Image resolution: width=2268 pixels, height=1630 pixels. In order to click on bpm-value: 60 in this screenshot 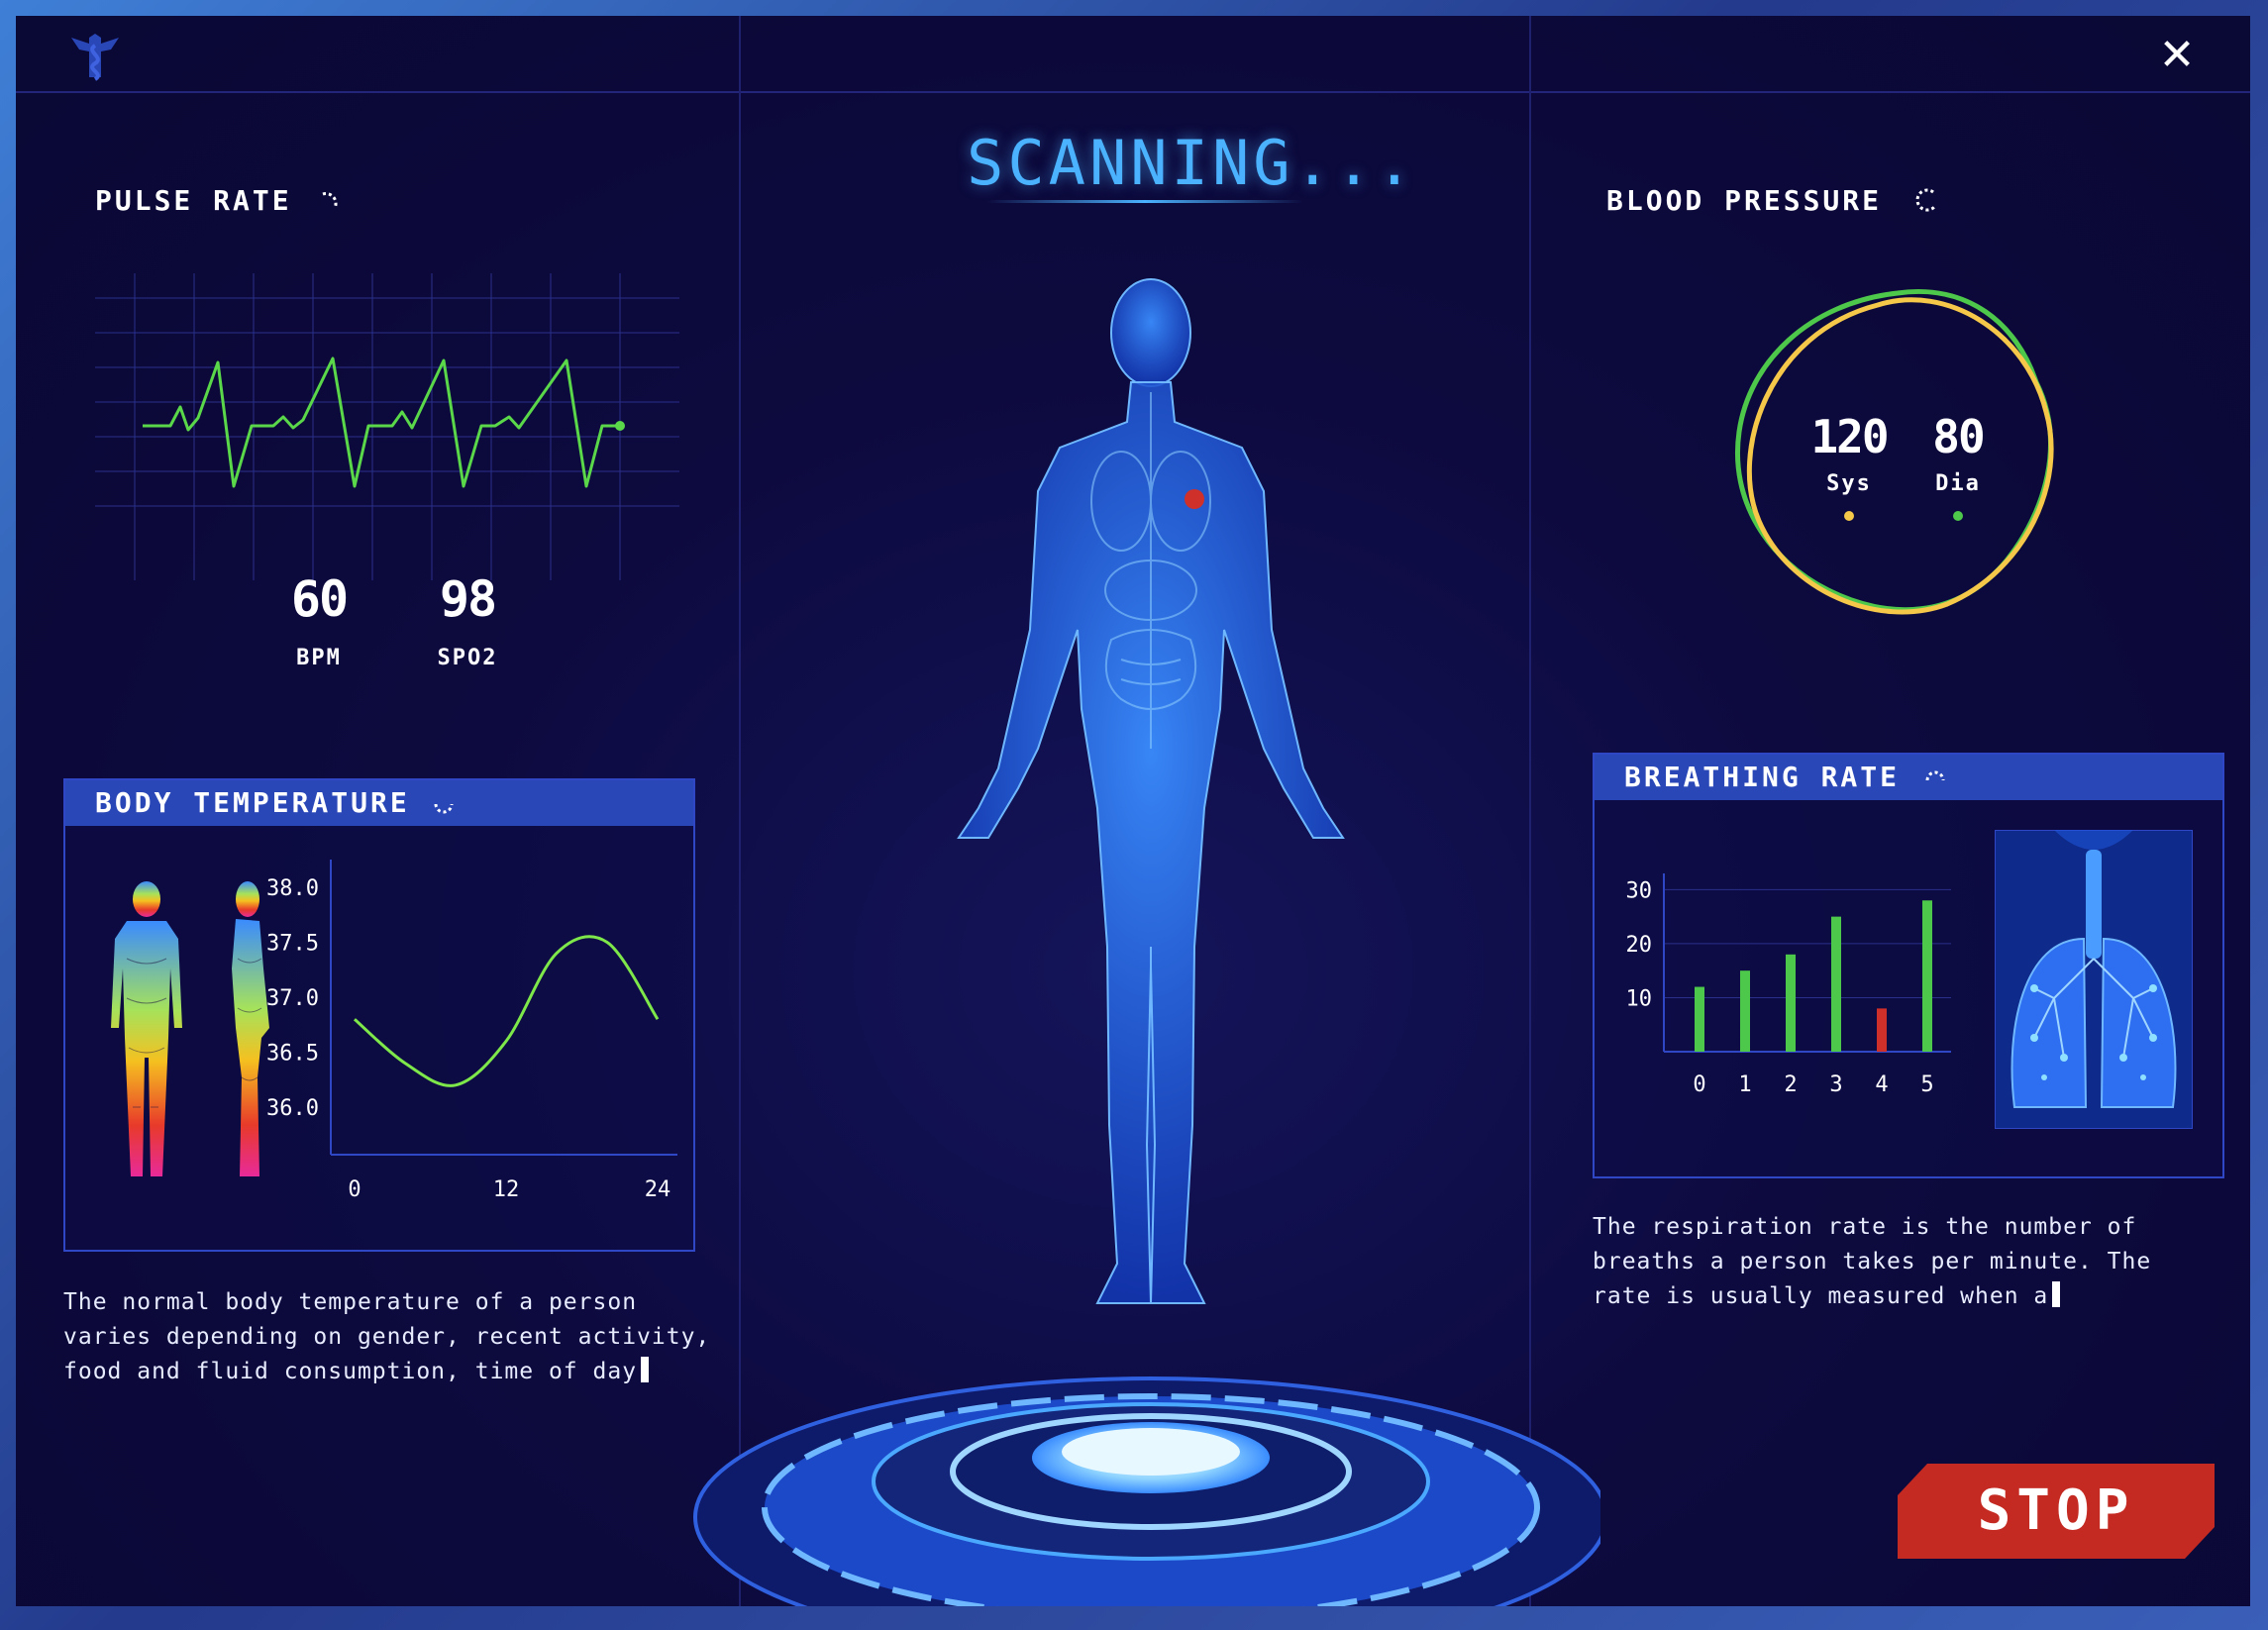, I will do `click(319, 599)`.